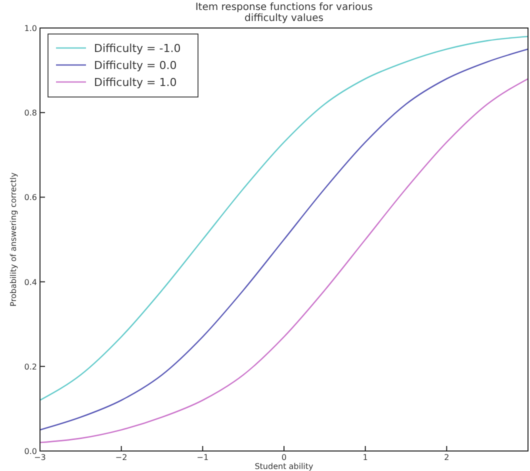  What do you see at coordinates (137, 48) in the screenshot?
I see `legend-label: Difficulty = -1.0` at bounding box center [137, 48].